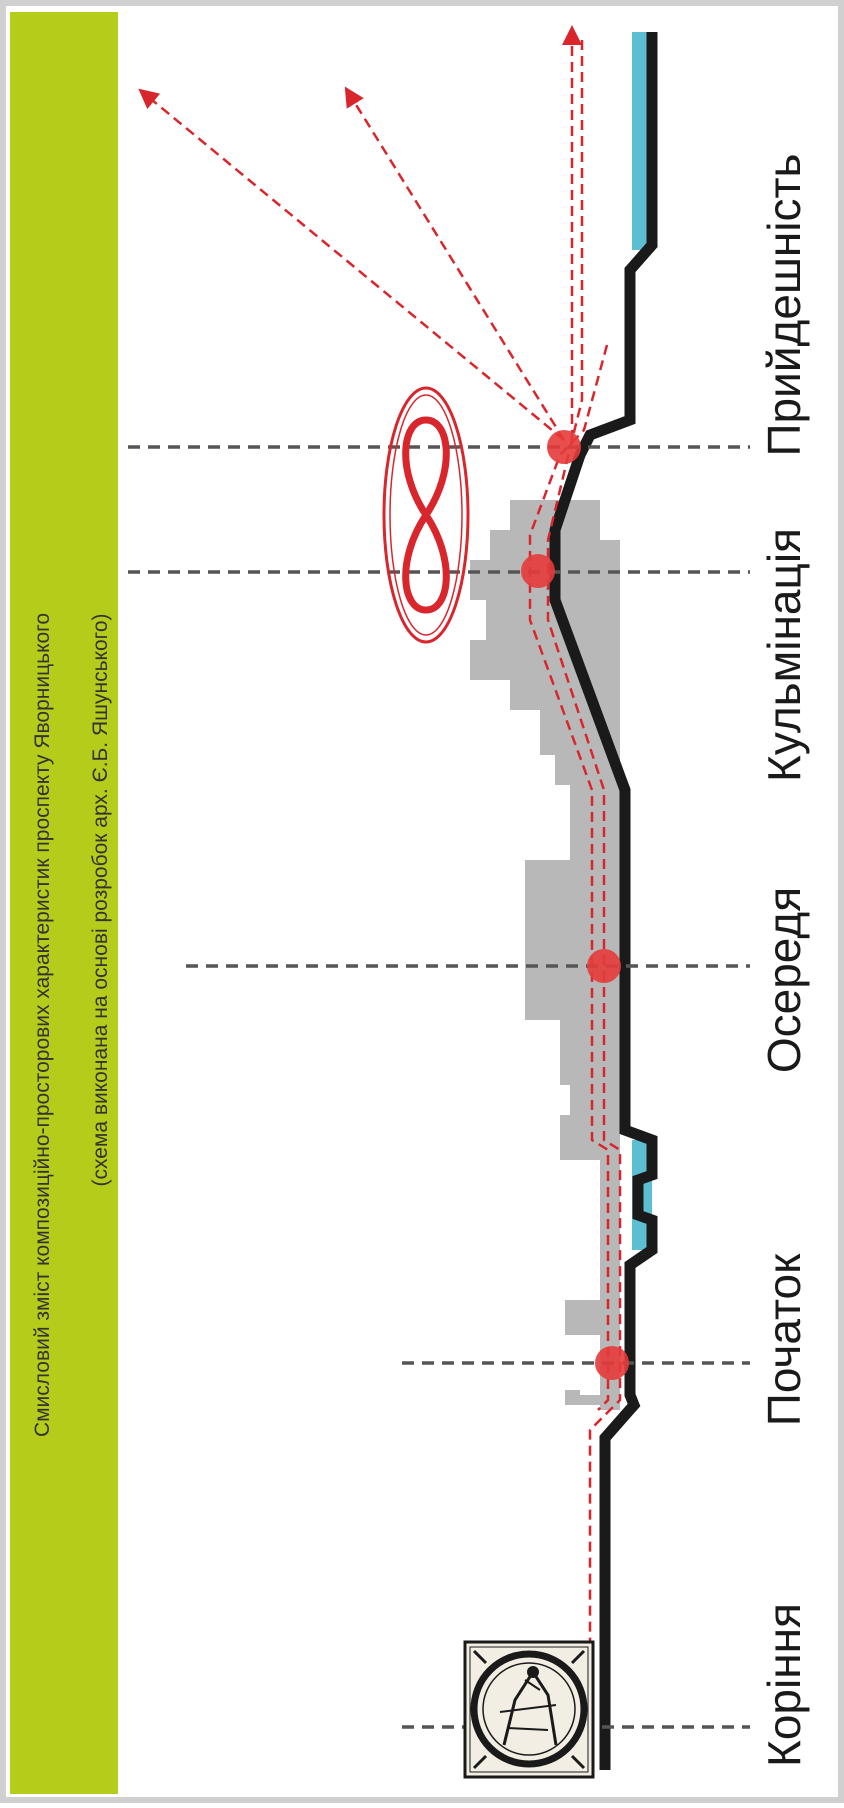 This screenshot has width=844, height=1808. Describe the element at coordinates (529, 1709) in the screenshot. I see `woodcut-engraving-icon` at that location.